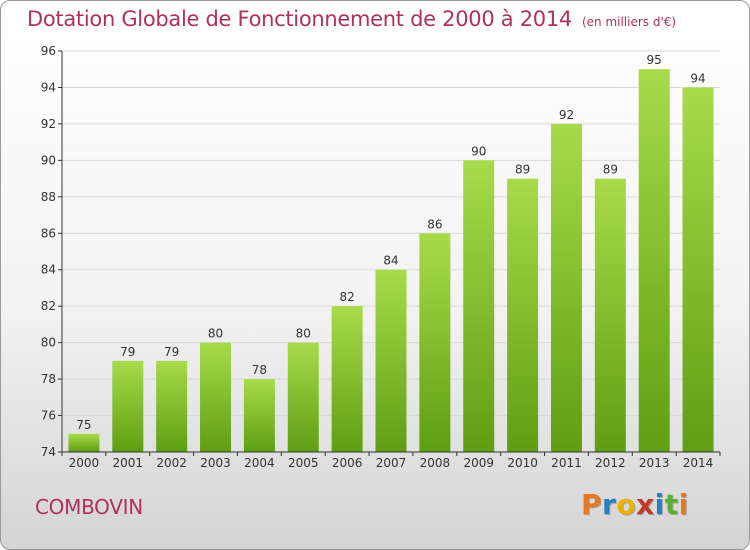 This screenshot has height=550, width=750. What do you see at coordinates (478, 151) in the screenshot?
I see `data-label-2009: 90` at bounding box center [478, 151].